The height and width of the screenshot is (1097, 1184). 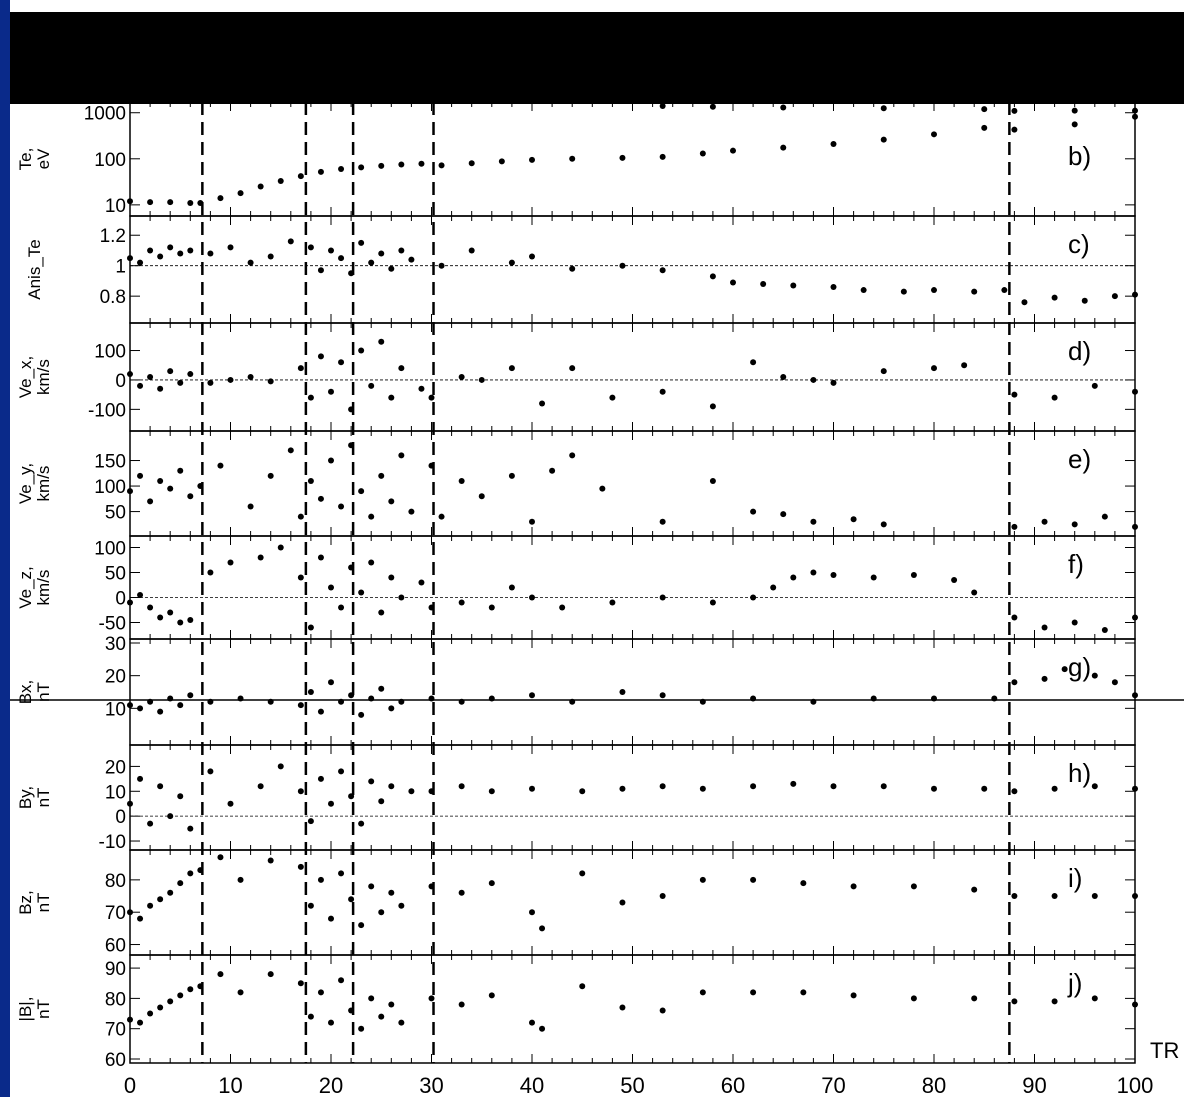 What do you see at coordinates (115, 677) in the screenshot?
I see `y-tick-label: 20` at bounding box center [115, 677].